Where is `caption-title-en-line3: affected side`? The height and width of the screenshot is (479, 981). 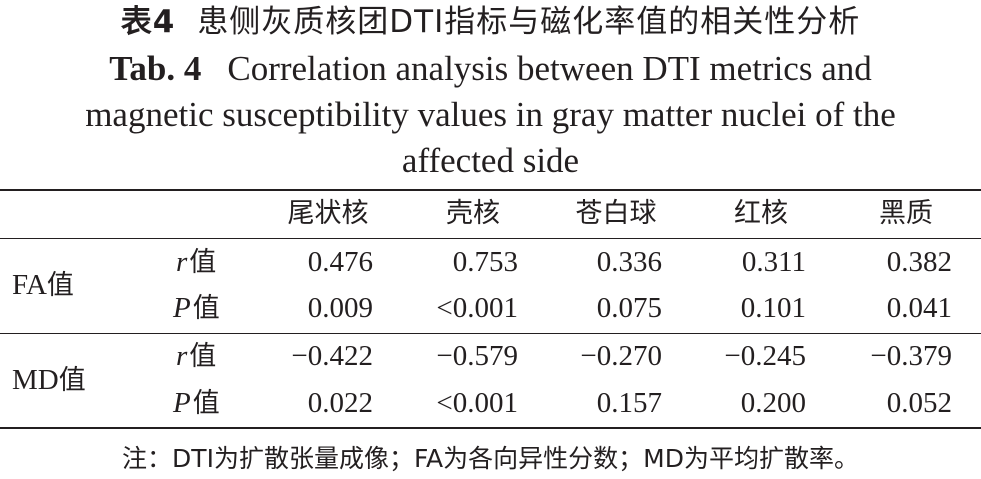
caption-title-en-line3: affected side is located at coordinates (490, 160).